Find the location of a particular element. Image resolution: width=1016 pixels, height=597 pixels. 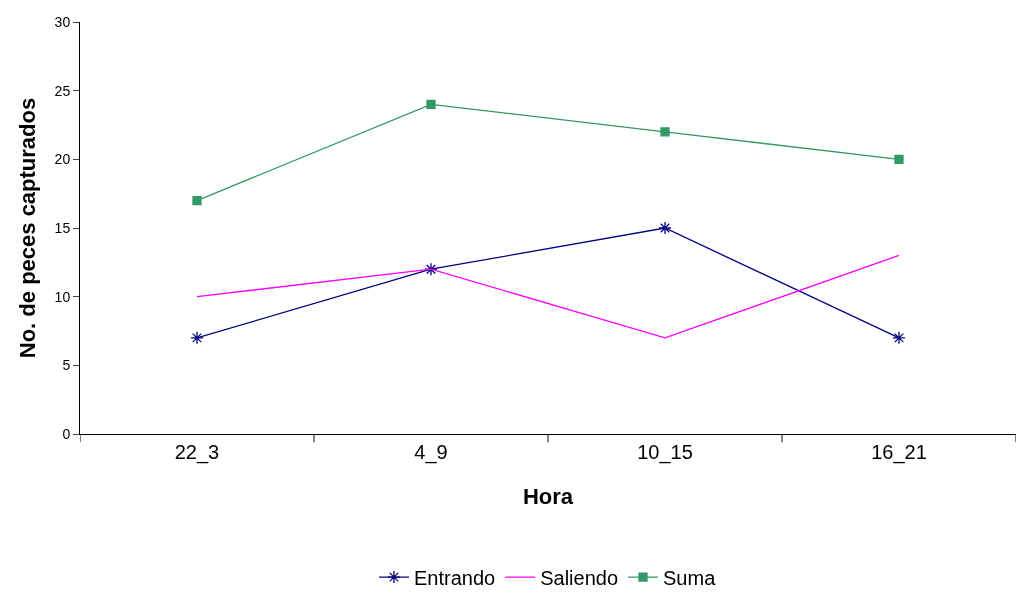

y-tick-label: 10 is located at coordinates (62, 296).